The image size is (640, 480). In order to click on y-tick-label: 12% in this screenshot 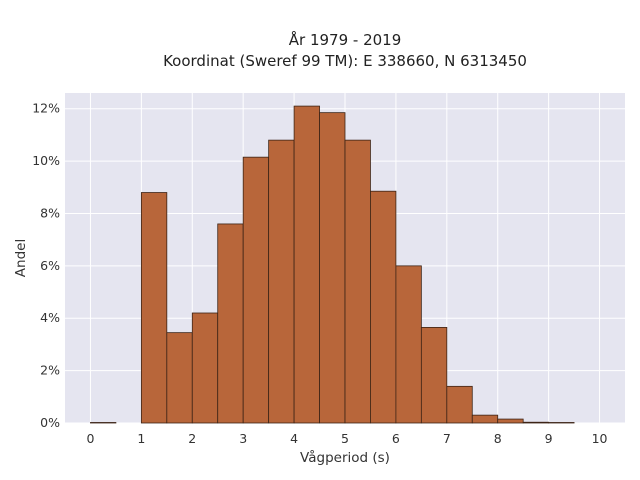, I will do `click(46, 108)`.